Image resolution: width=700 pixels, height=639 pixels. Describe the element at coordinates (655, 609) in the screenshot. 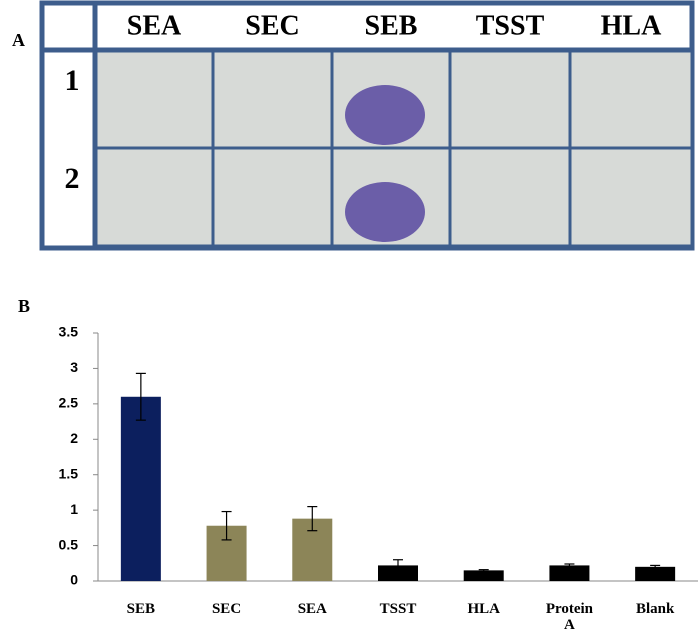

I see `x-tick-label: Blank` at that location.